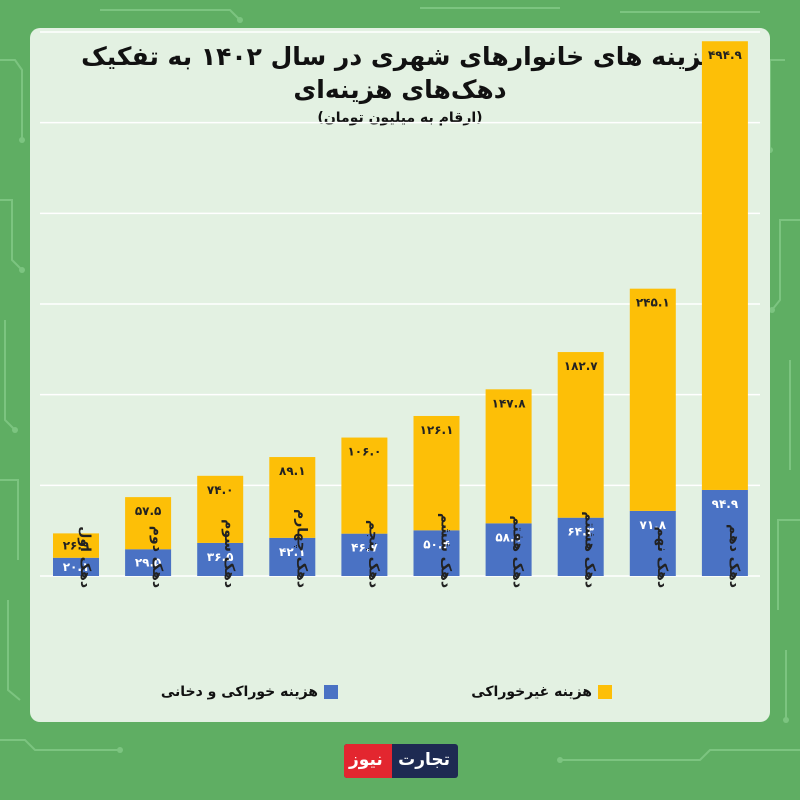 The height and width of the screenshot is (800, 800). I want to click on data-label: ۵۷.۵, so click(148, 511).